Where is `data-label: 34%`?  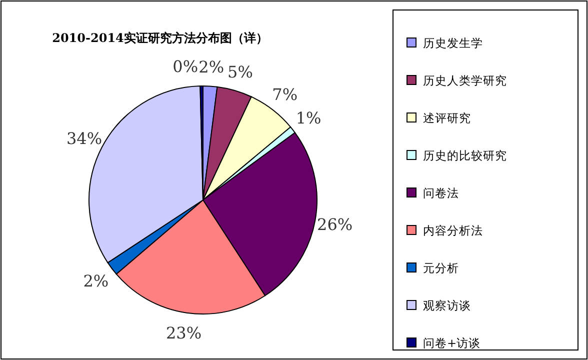
data-label: 34% is located at coordinates (84, 138).